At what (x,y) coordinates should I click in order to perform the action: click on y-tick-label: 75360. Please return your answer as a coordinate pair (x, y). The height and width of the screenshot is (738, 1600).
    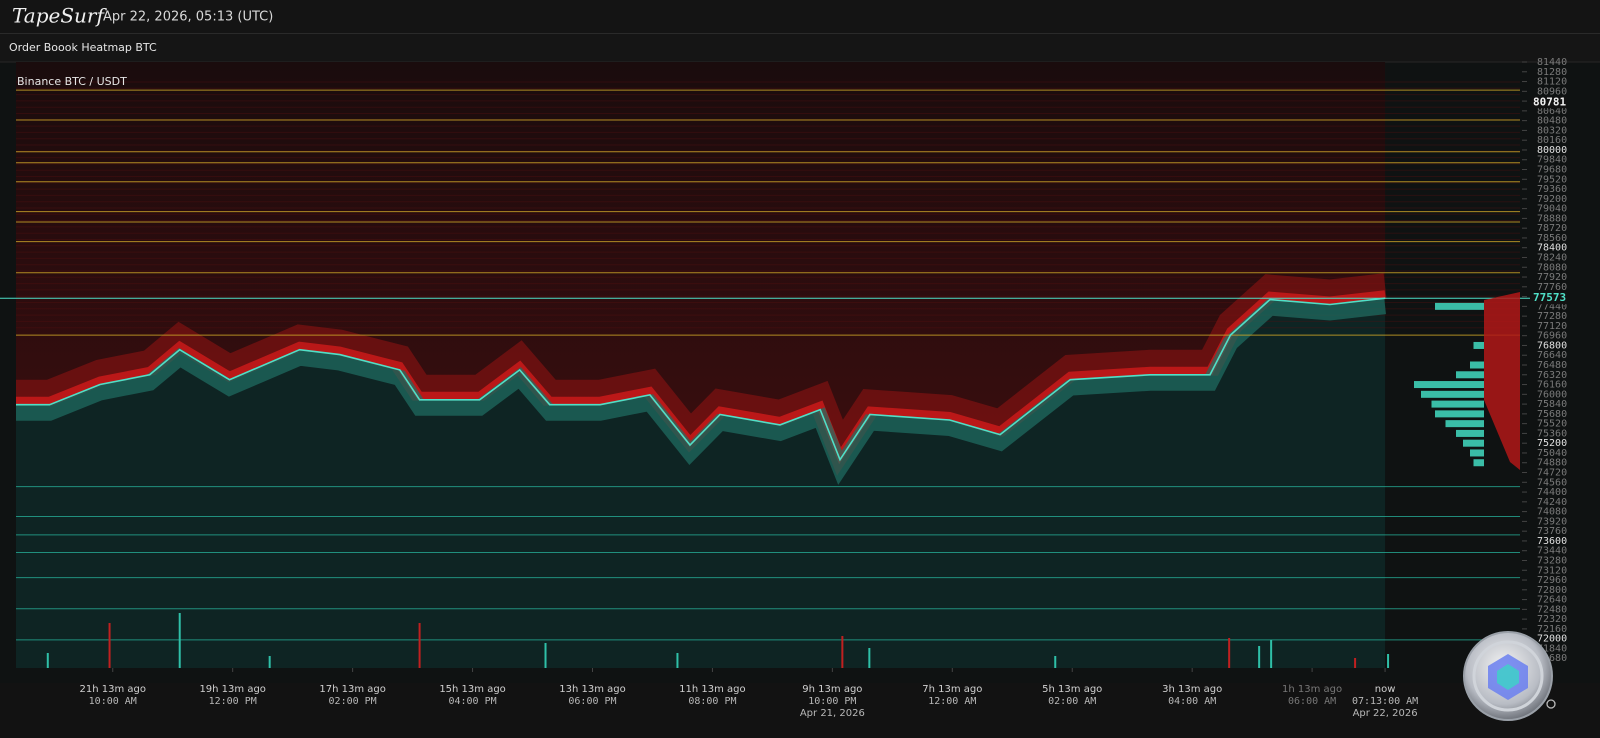
    Looking at the image, I should click on (1552, 433).